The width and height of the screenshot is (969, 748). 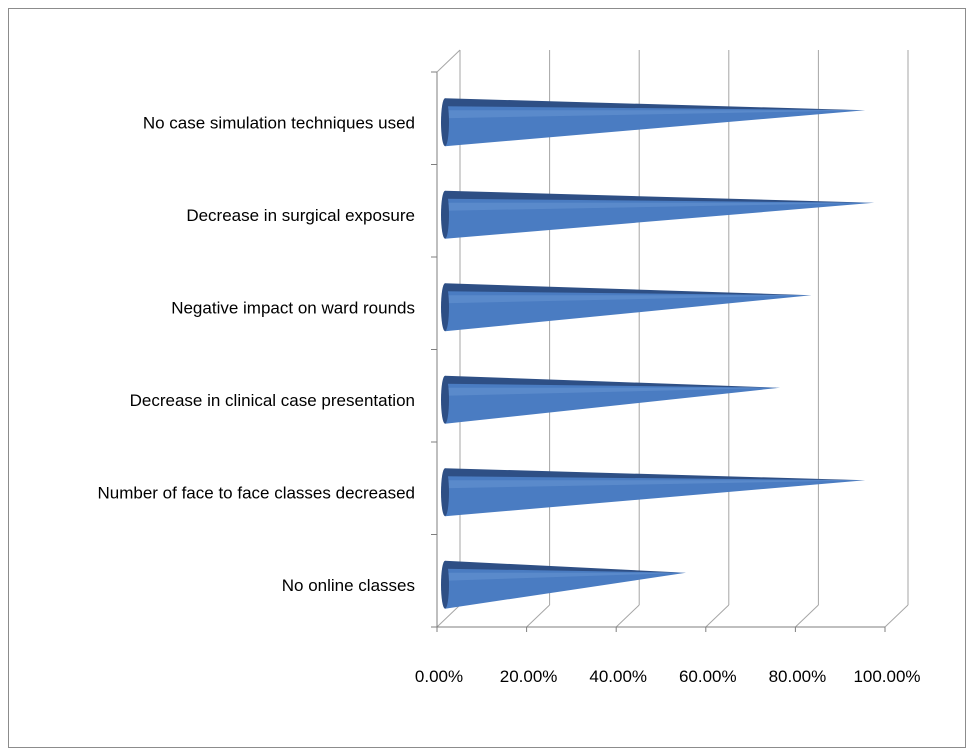 I want to click on category-label: Negative impact on ward rounds, so click(x=293, y=307).